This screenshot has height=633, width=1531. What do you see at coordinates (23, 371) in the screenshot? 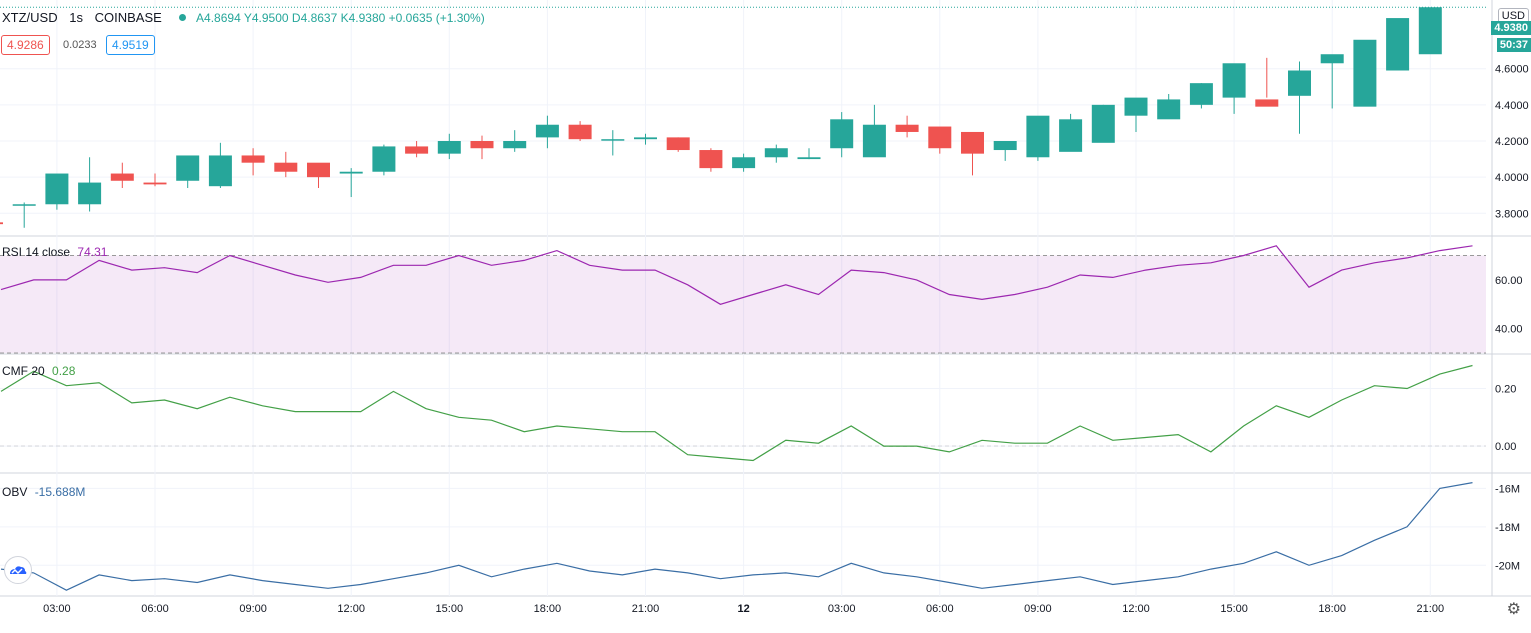
I see `cmf-label: CMF 20` at bounding box center [23, 371].